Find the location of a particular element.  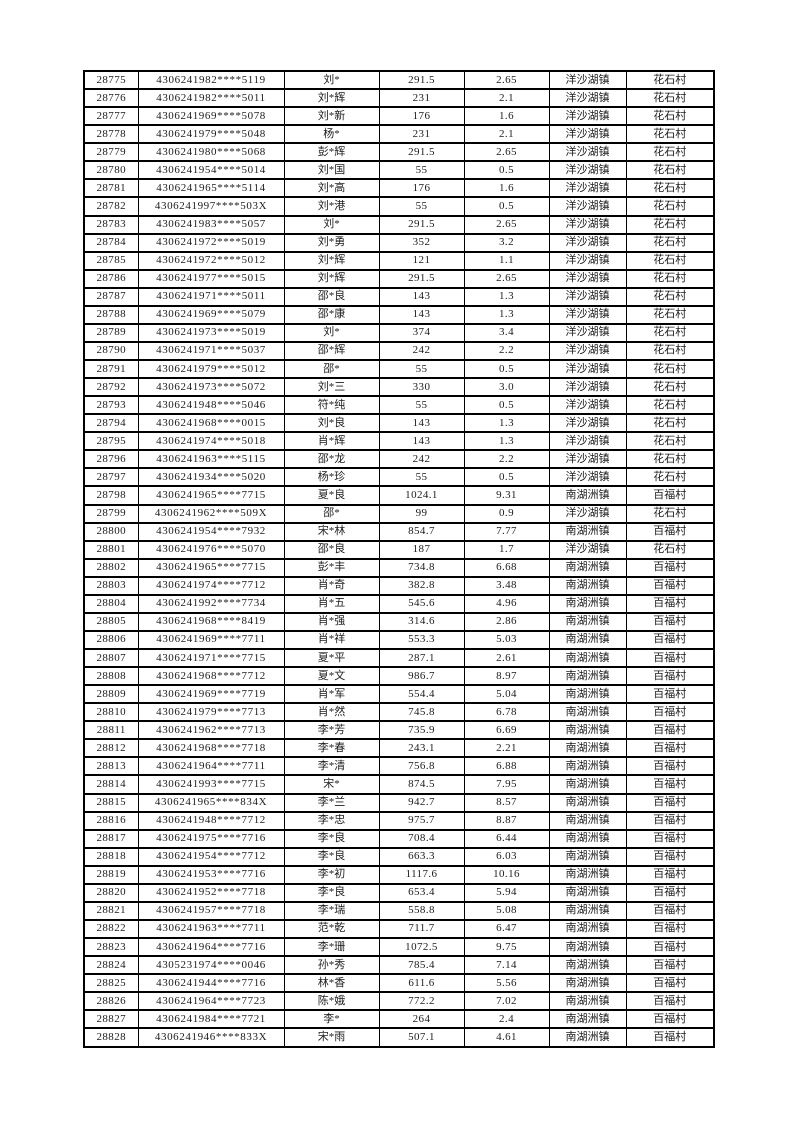

cell-id: 4306241968****0015 is located at coordinates (211, 423).